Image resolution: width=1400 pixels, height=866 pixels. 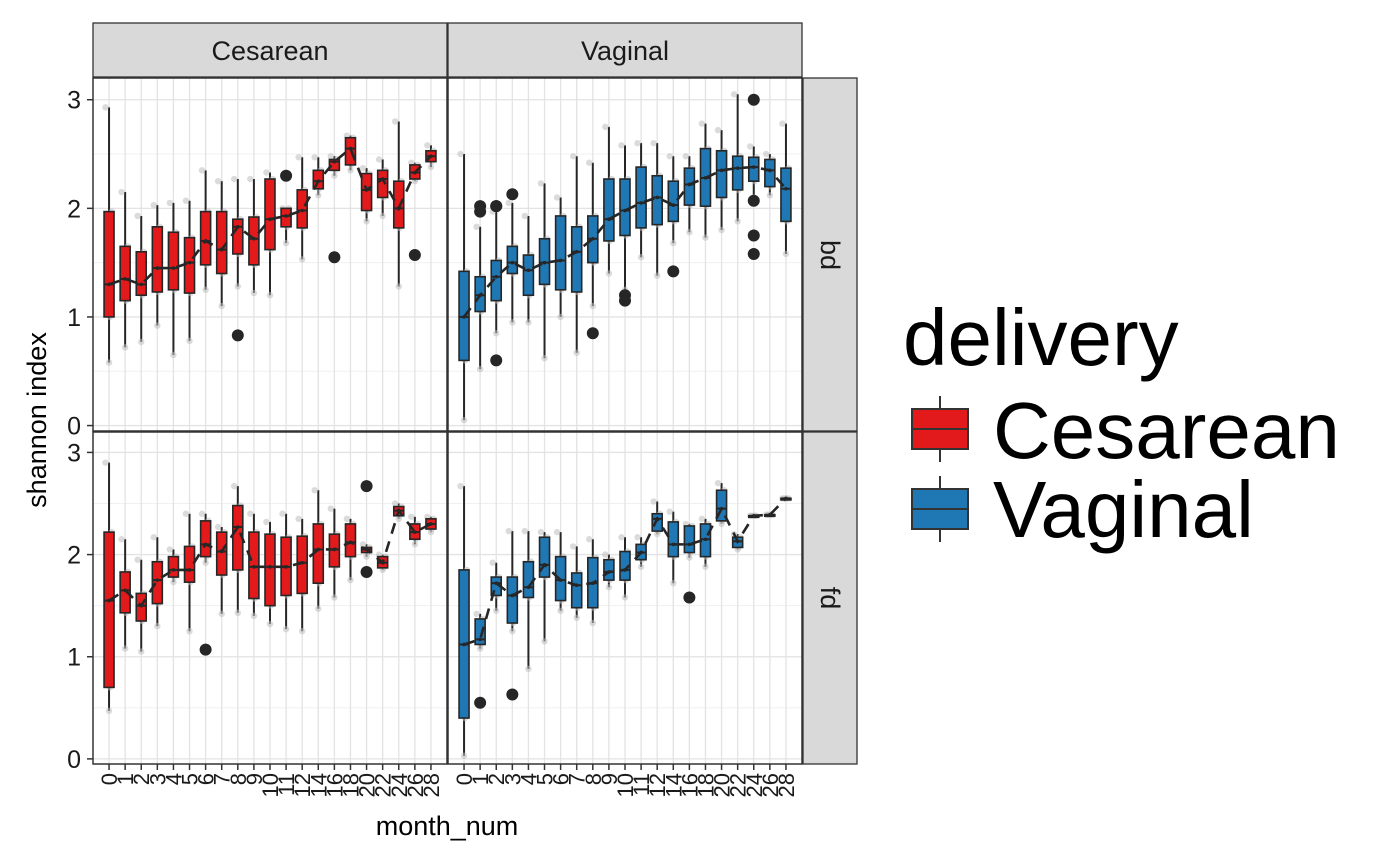 I want to click on x-tick-label: 9, so click(x=254, y=779).